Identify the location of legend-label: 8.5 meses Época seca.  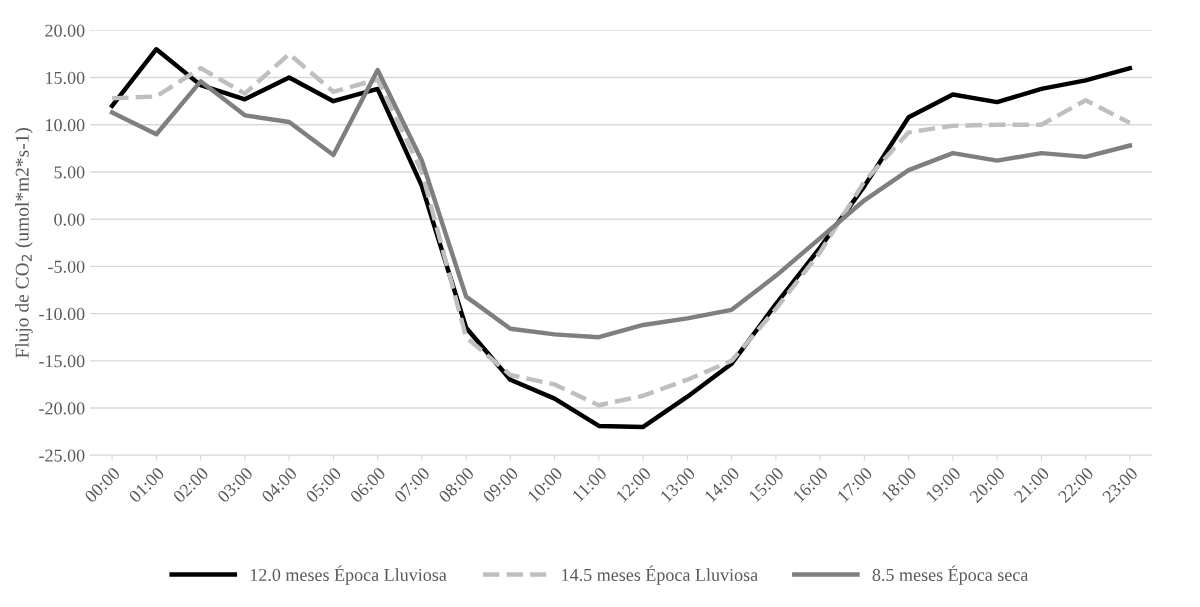
(950, 575).